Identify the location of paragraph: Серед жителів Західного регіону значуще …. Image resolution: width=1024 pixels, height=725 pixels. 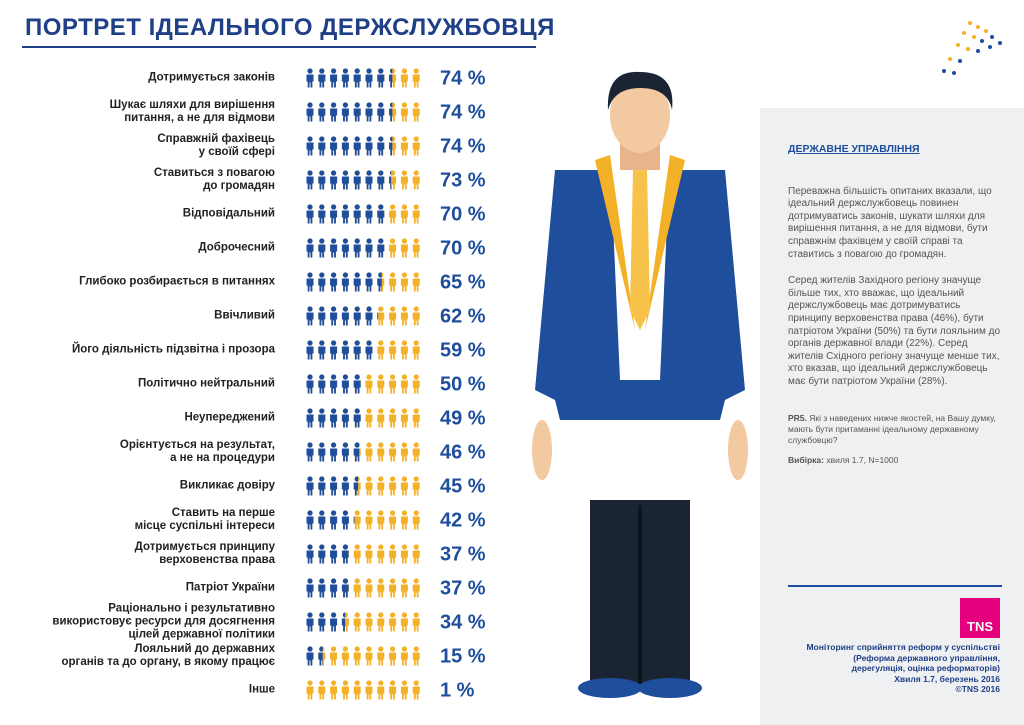
(894, 331).